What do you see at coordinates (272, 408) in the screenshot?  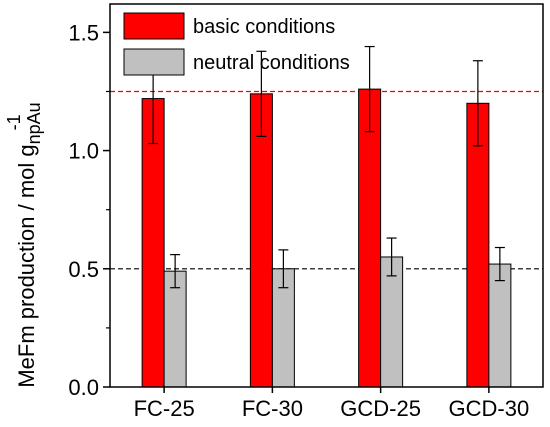 I see `x-tick-label-1: FC-30` at bounding box center [272, 408].